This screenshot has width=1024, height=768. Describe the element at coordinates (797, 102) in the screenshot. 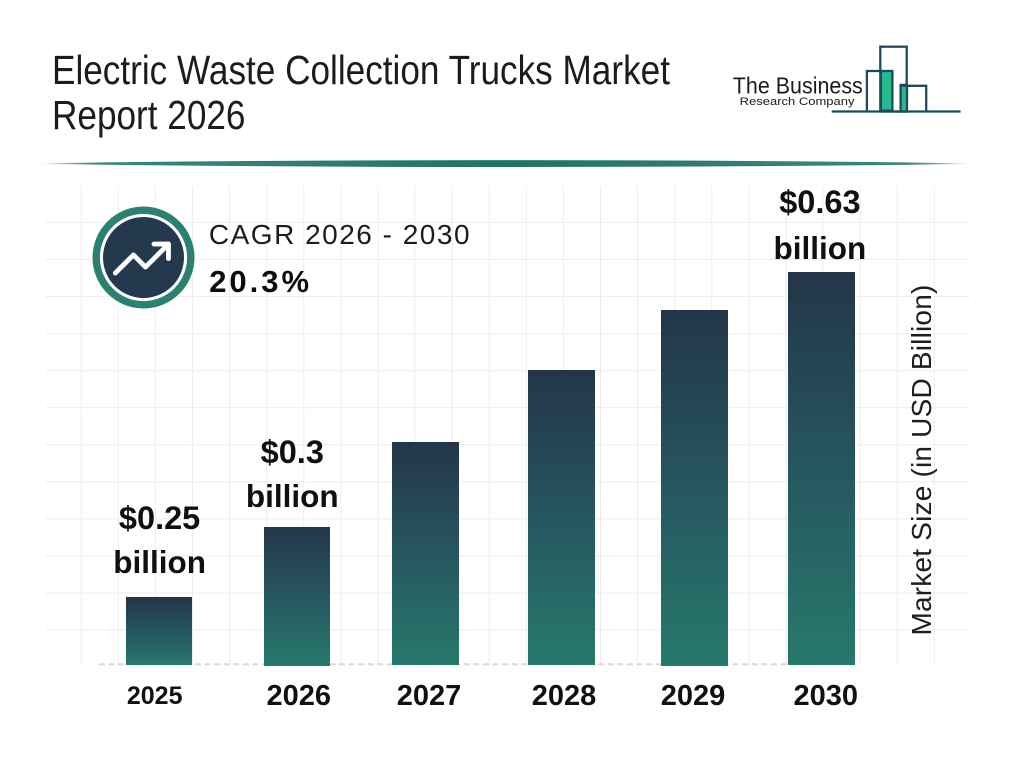

I see `svg-text: Research Company` at that location.